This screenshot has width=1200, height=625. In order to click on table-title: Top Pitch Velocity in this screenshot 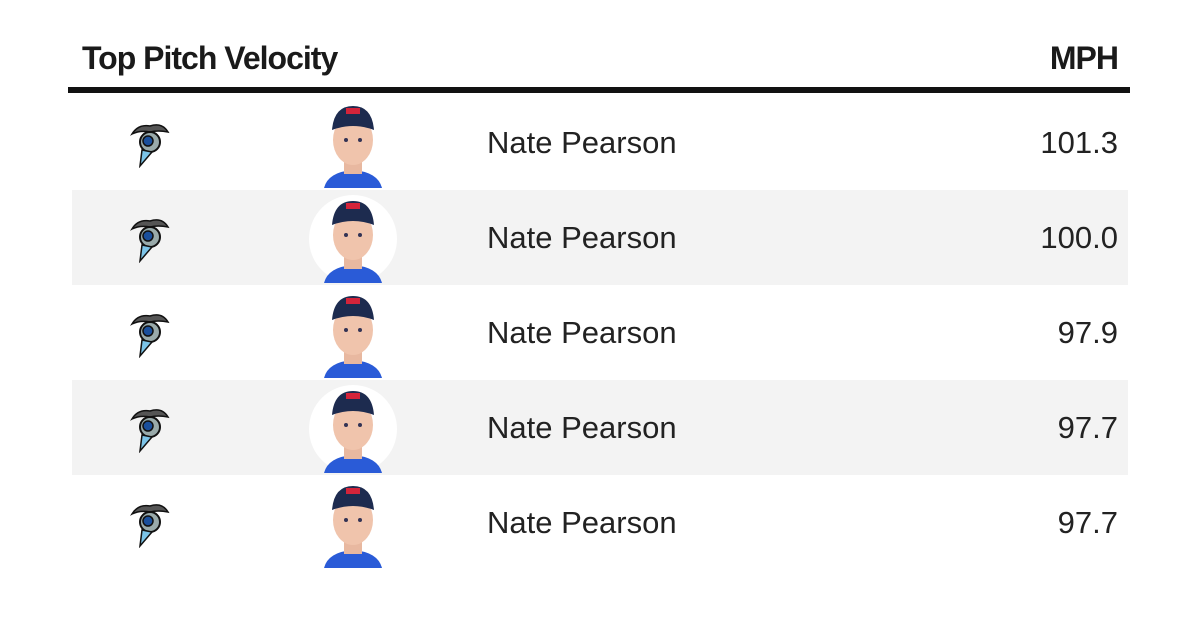, I will do `click(210, 58)`.